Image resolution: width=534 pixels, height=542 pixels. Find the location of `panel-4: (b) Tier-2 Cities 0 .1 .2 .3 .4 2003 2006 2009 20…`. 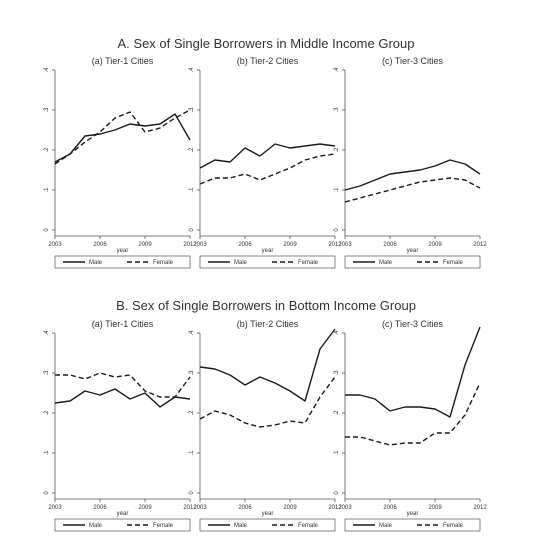

panel-4: (b) Tier-2 Cities 0 .1 .2 .3 .4 2003 2006 2009 20… is located at coordinates (265, 425).